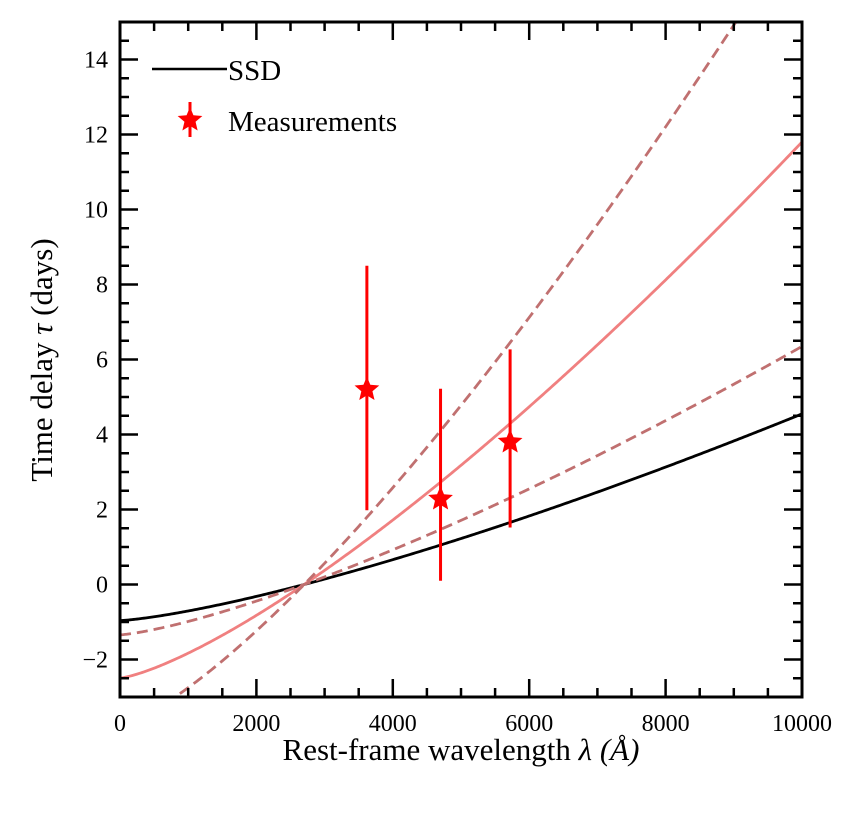 The width and height of the screenshot is (863, 823). I want to click on y-tick-label: −2, so click(95, 661).